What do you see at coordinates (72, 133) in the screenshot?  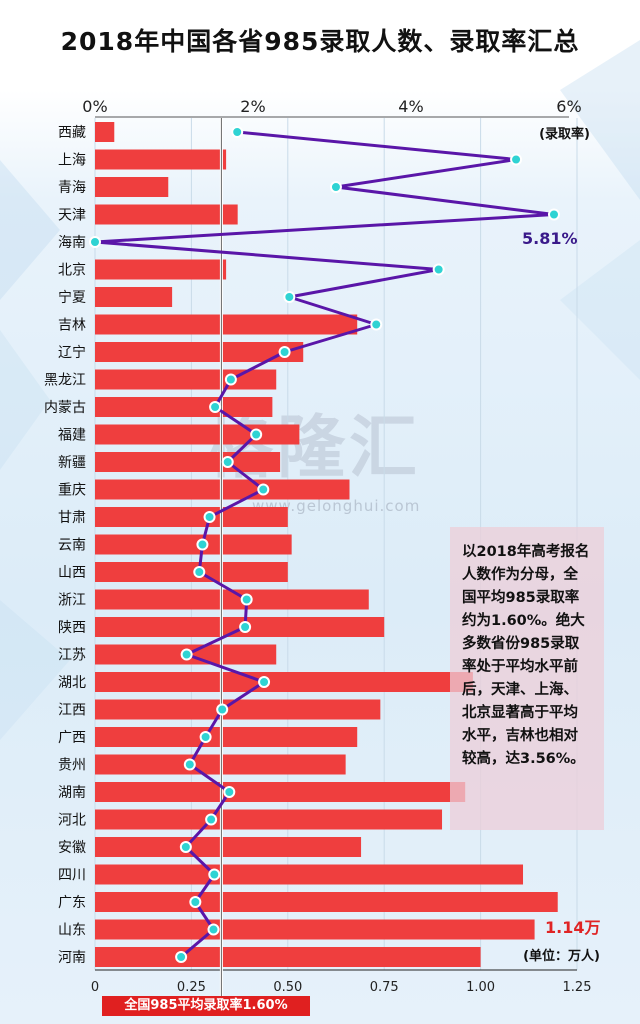 I see `category-label: 西藏` at bounding box center [72, 133].